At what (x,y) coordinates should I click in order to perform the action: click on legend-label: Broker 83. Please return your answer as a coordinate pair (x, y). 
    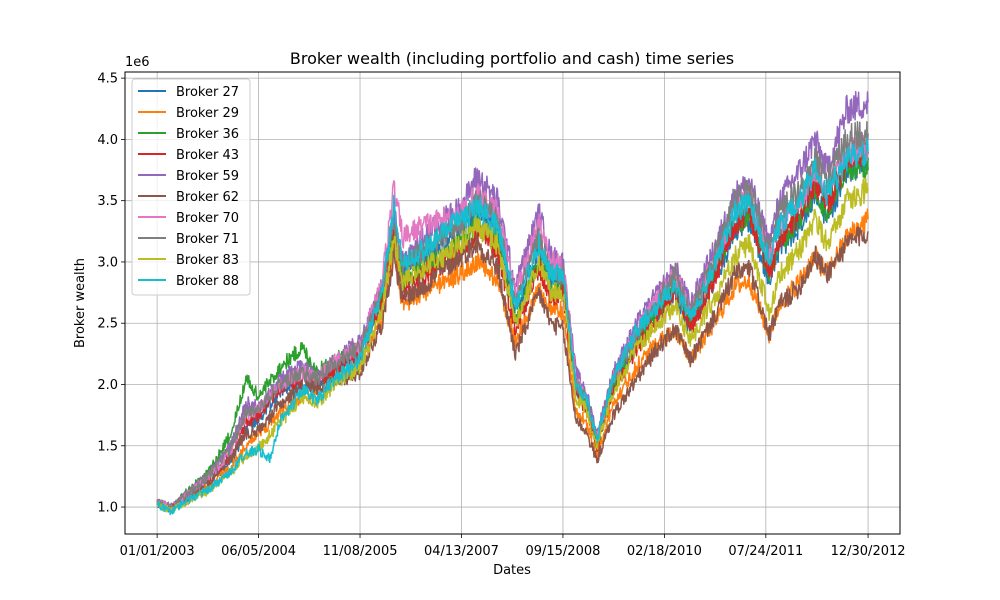
    Looking at the image, I should click on (207, 260).